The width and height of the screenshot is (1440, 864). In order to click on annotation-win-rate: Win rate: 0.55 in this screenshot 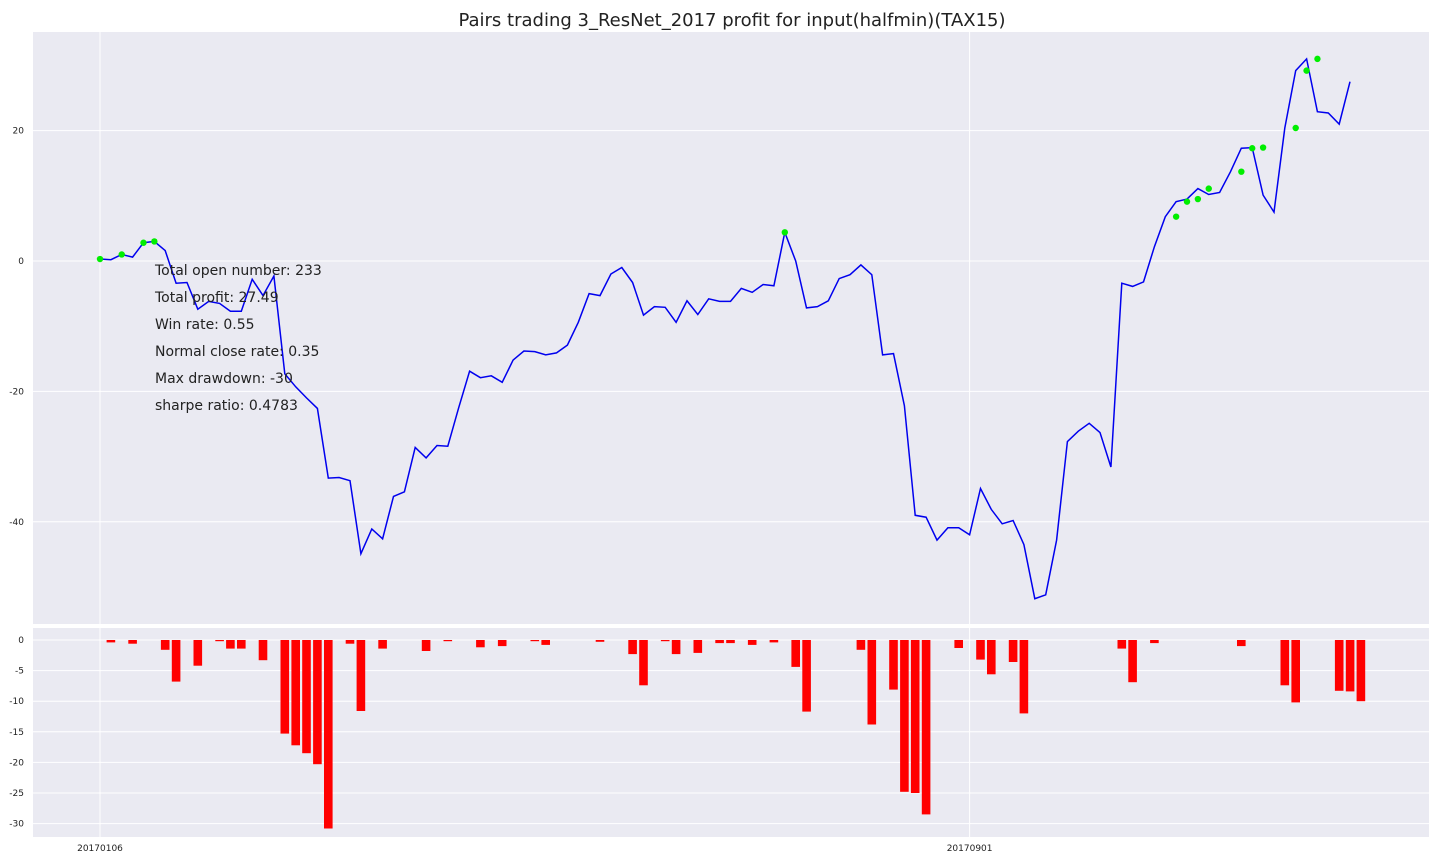, I will do `click(205, 325)`.